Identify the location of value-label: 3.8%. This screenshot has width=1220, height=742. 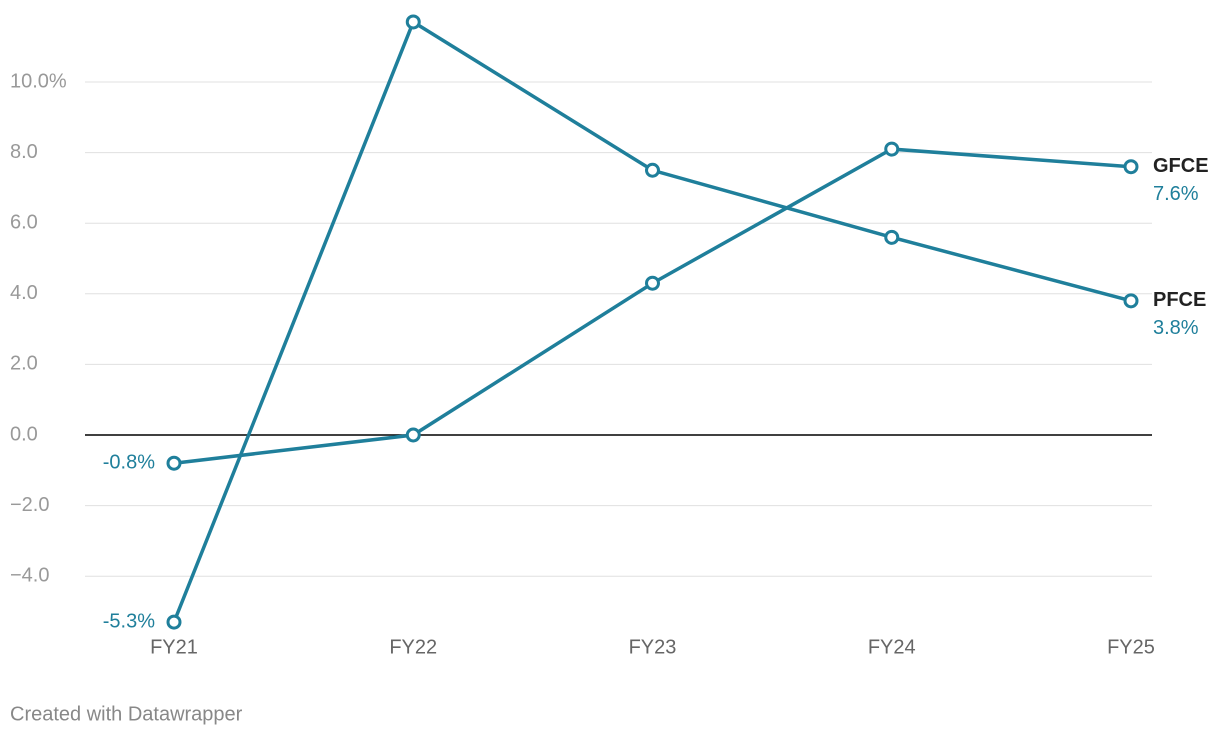
(1176, 328).